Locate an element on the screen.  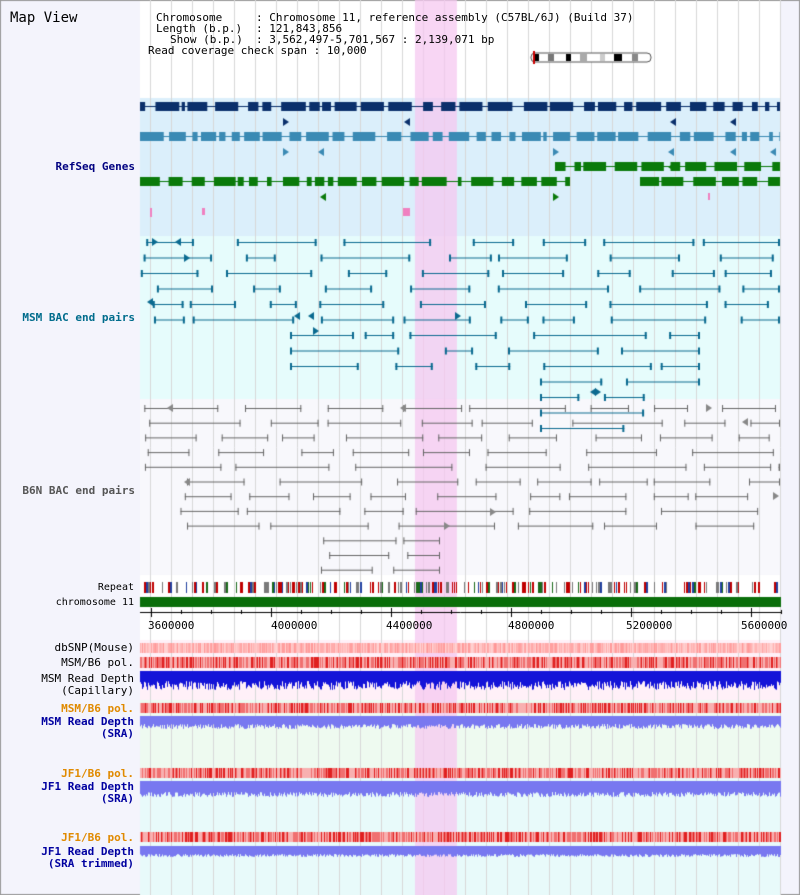
msm-bac-track-label: MSM BAC end pairs is located at coordinates (78, 317).